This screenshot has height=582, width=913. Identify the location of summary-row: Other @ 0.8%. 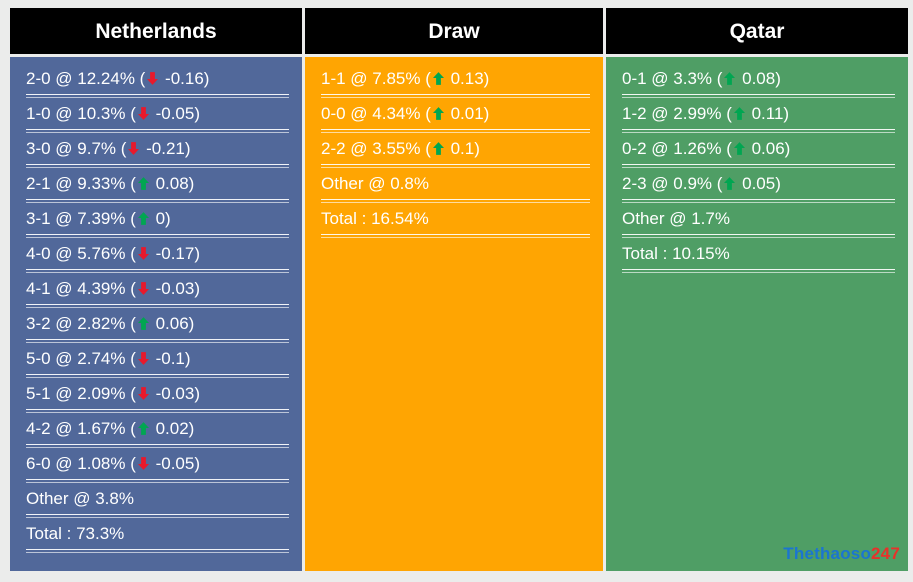
(454, 185).